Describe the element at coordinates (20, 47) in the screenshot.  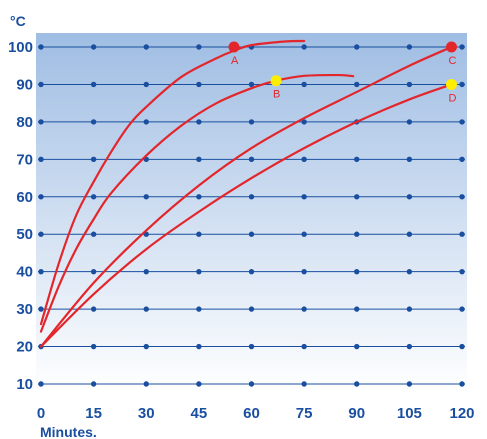
I see `y-tick-label: 100` at that location.